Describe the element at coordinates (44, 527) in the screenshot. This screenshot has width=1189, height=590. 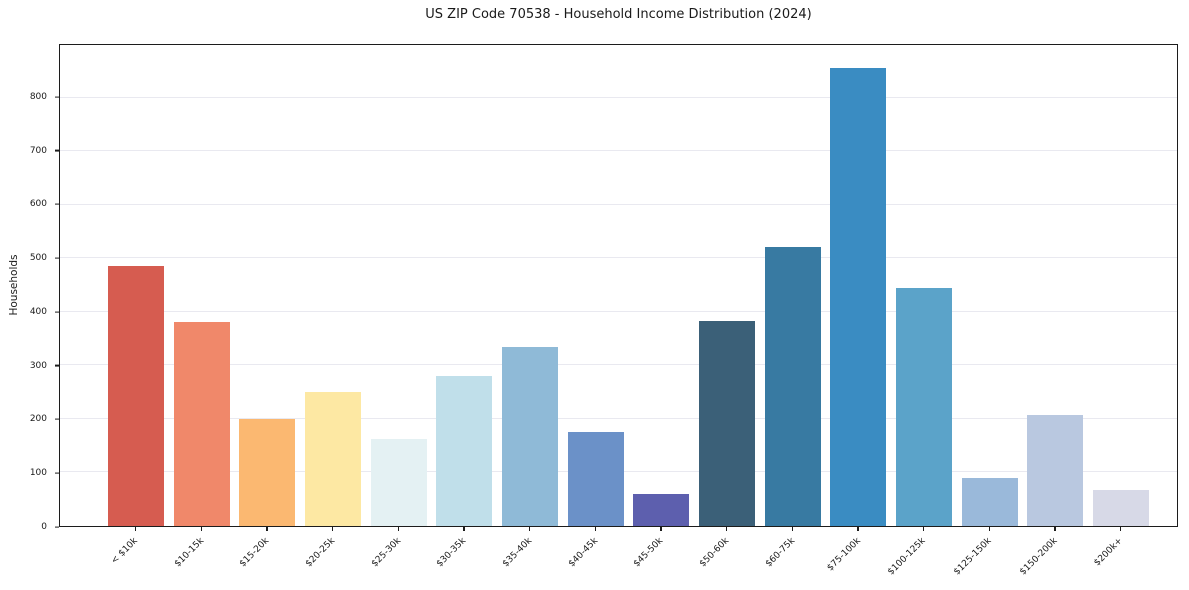
I see `y-tick-label: 0` at that location.